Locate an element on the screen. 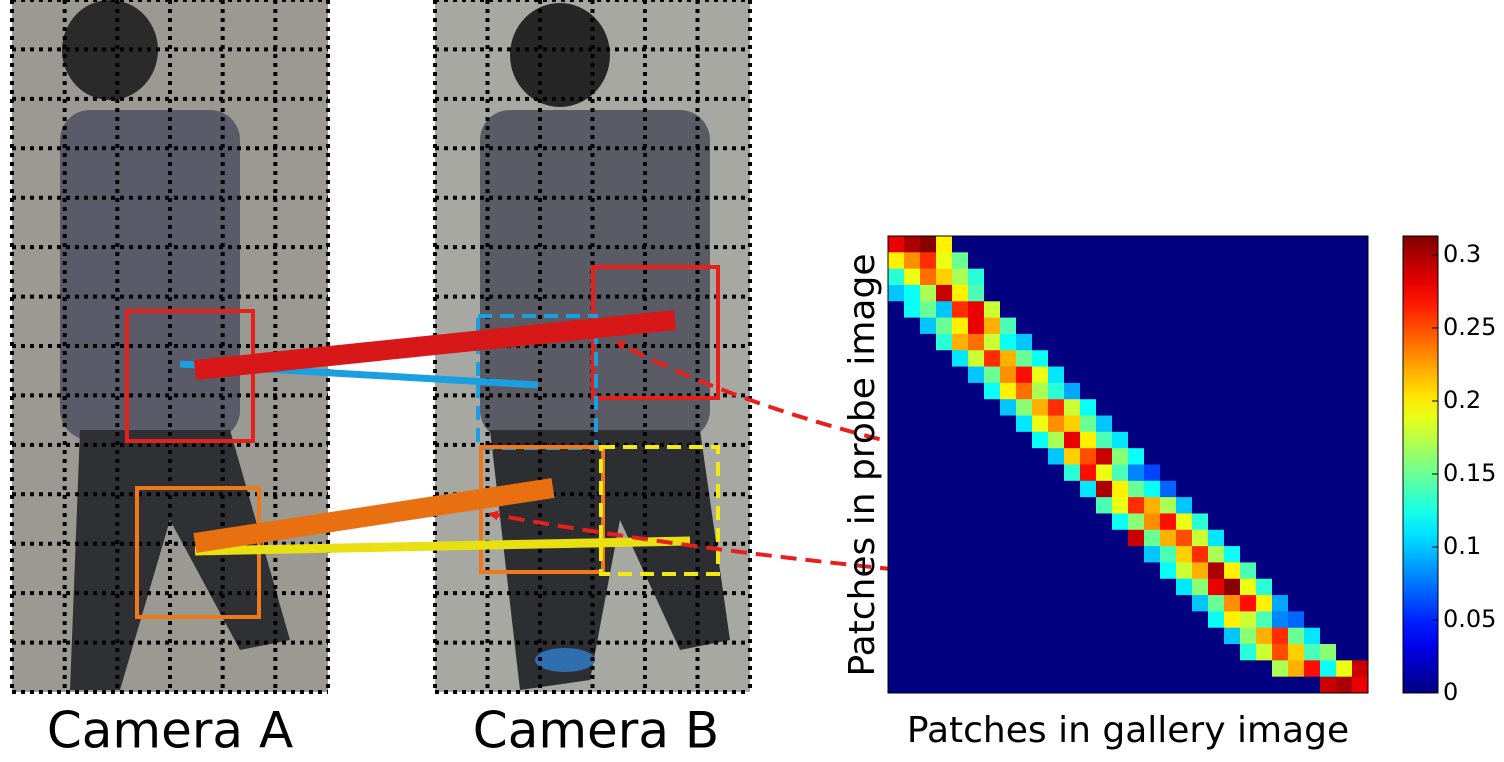 This screenshot has height=762, width=1504. y-axis-label: Patches in probe image is located at coordinates (862, 465).